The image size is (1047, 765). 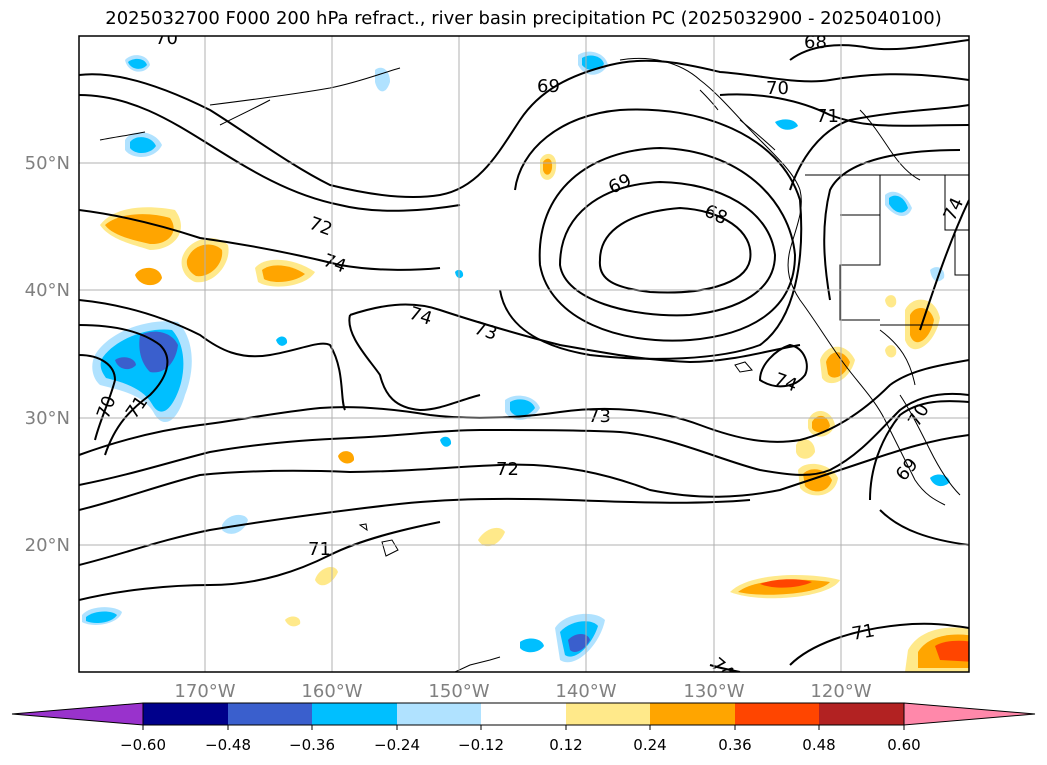 I want to click on lat-label: 20°N, so click(x=47, y=545).